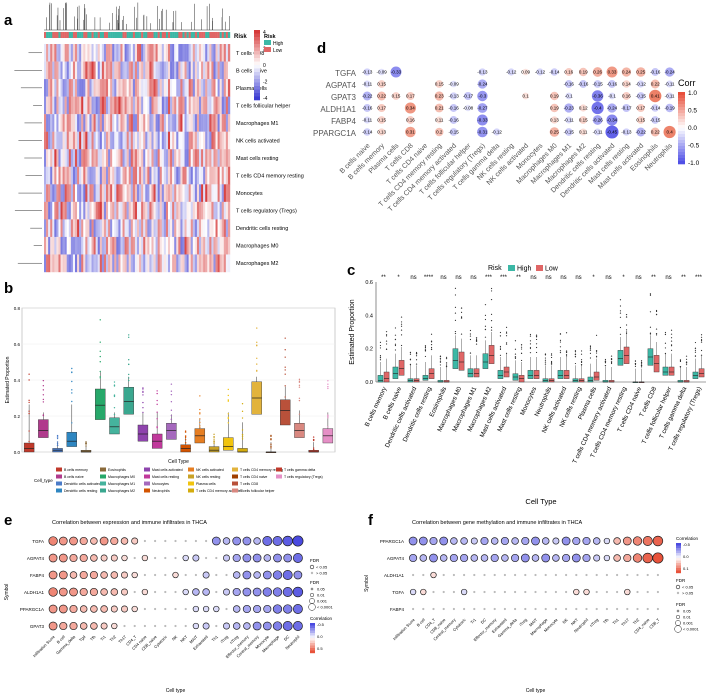 Image resolution: width=709 pixels, height=697 pixels. What do you see at coordinates (299, 470) in the screenshot?
I see `legend-entry: T cells gamma delta` at bounding box center [299, 470].